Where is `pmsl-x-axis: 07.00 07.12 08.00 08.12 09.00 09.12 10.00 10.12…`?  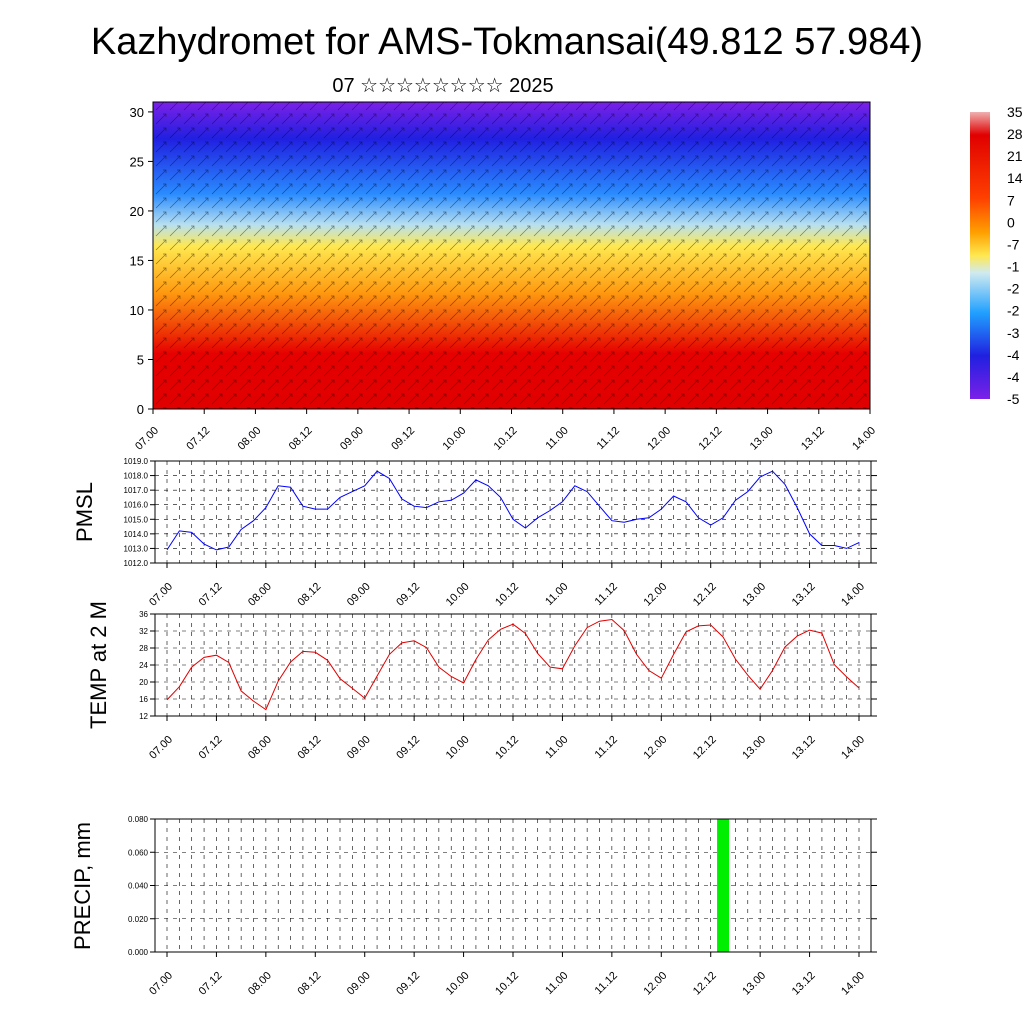
pmsl-x-axis: 07.00 07.12 08.00 08.12 09.00 09.12 10.00 10.12… is located at coordinates (507, 586).